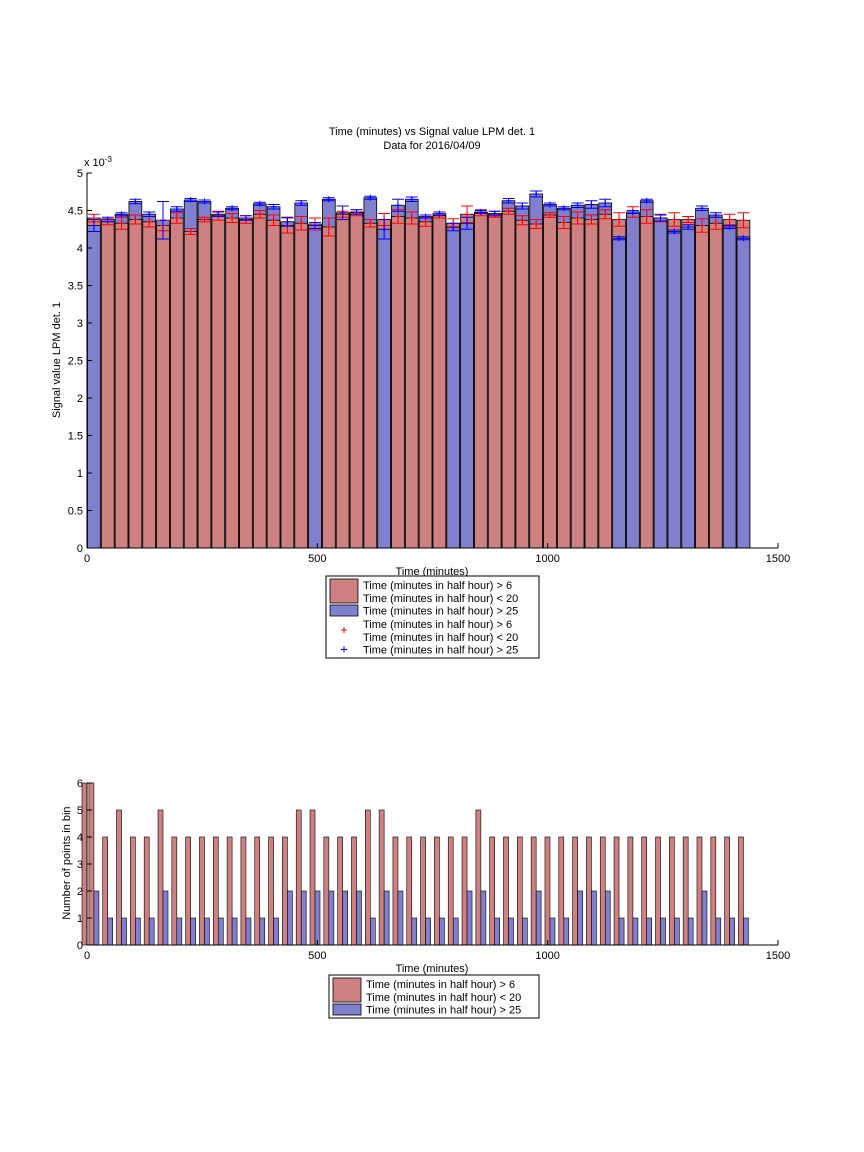 The image size is (864, 1152). I want to click on bottom-y-tick-label: 0, so click(80, 946).